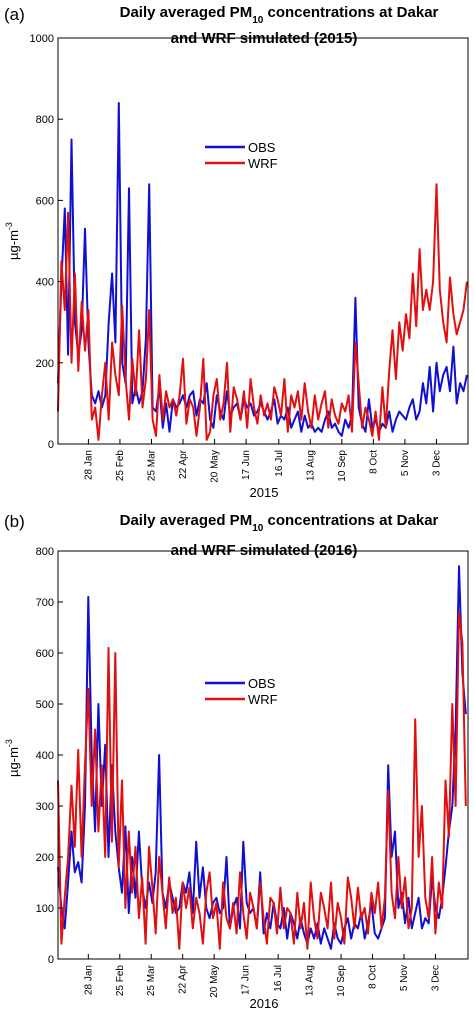  What do you see at coordinates (279, 463) in the screenshot?
I see `panel-a-xtick-label: 16 Jul` at bounding box center [279, 463].